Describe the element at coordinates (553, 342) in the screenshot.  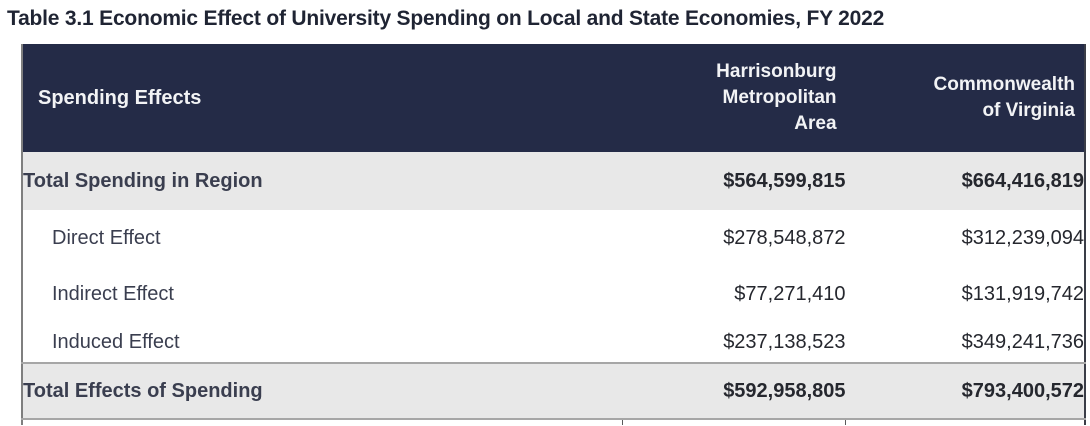
I see `table-row-induced-effect: Induced Effect $237,138,523 $349,241,736` at that location.